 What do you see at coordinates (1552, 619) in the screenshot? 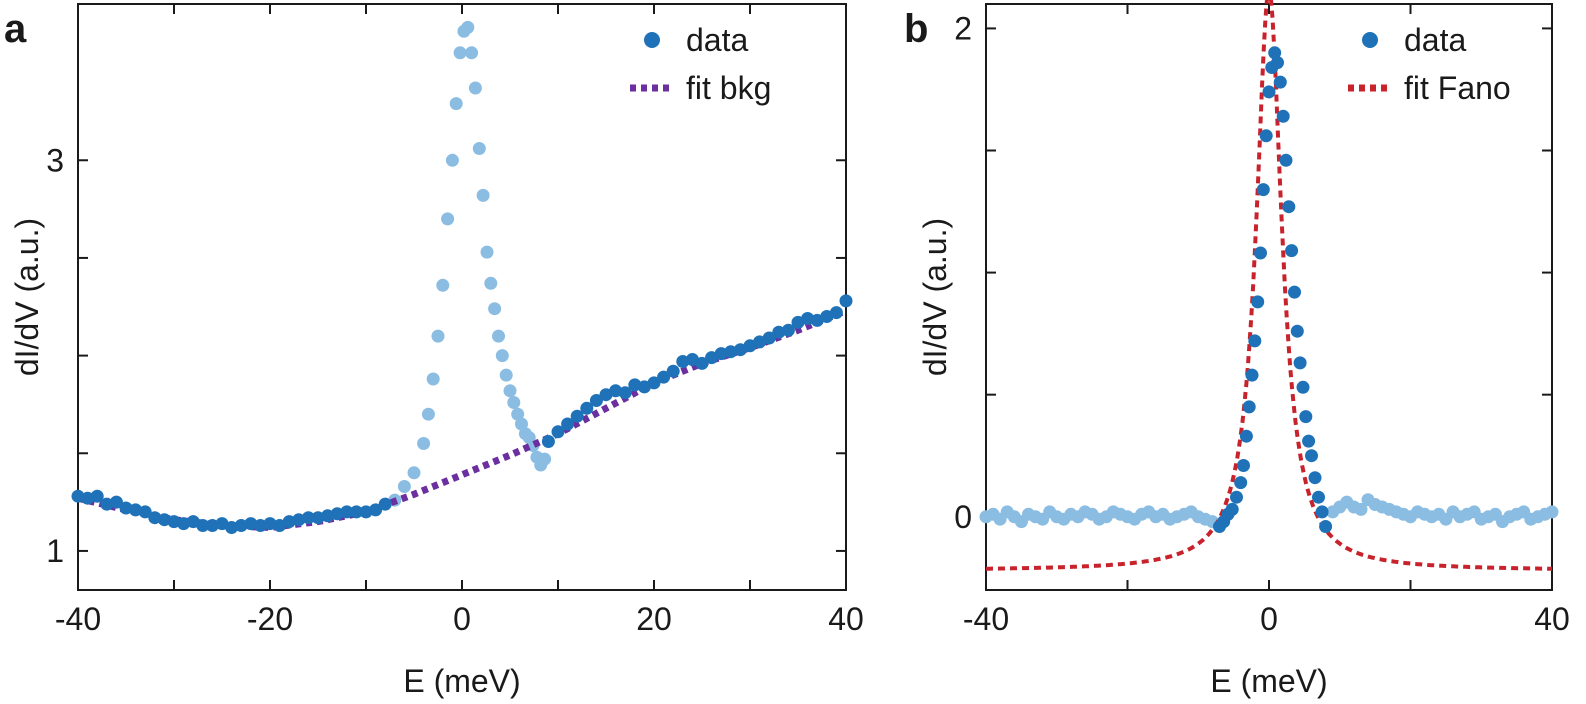
I see `x-tick-label-b: 40` at bounding box center [1552, 619].